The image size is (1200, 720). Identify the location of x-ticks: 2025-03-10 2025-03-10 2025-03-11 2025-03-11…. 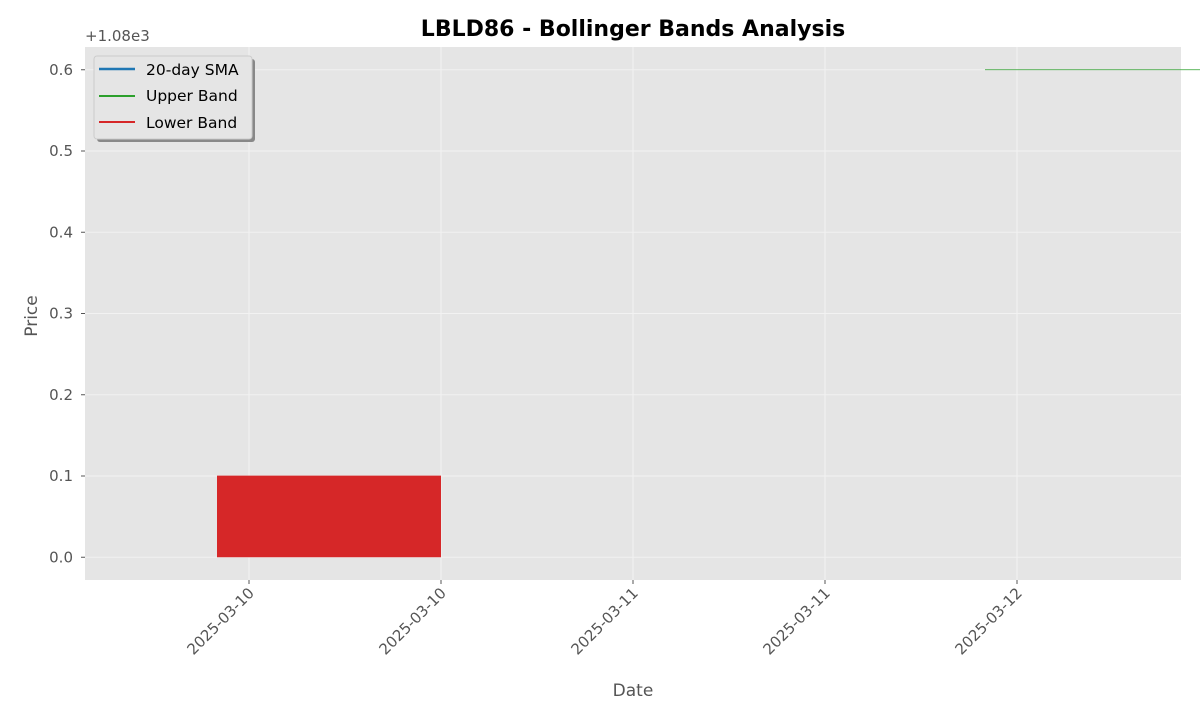
(604, 619).